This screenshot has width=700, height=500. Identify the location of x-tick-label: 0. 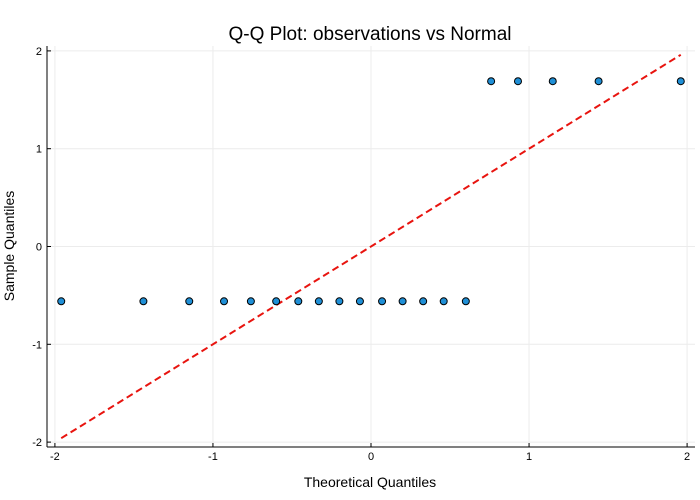
(371, 457).